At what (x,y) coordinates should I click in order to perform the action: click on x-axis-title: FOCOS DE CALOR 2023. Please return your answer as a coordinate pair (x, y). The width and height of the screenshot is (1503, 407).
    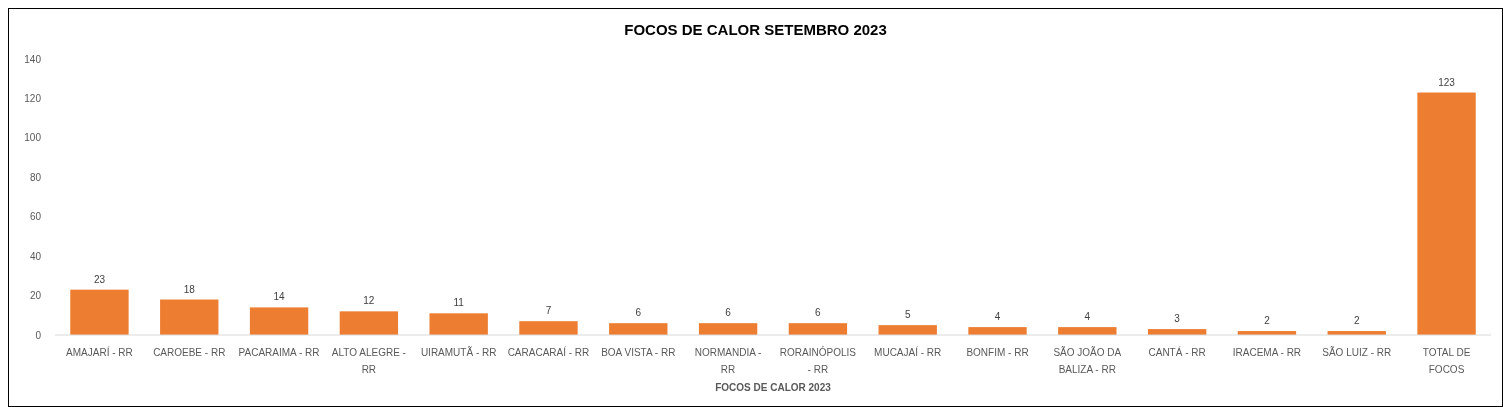
    Looking at the image, I should click on (773, 387).